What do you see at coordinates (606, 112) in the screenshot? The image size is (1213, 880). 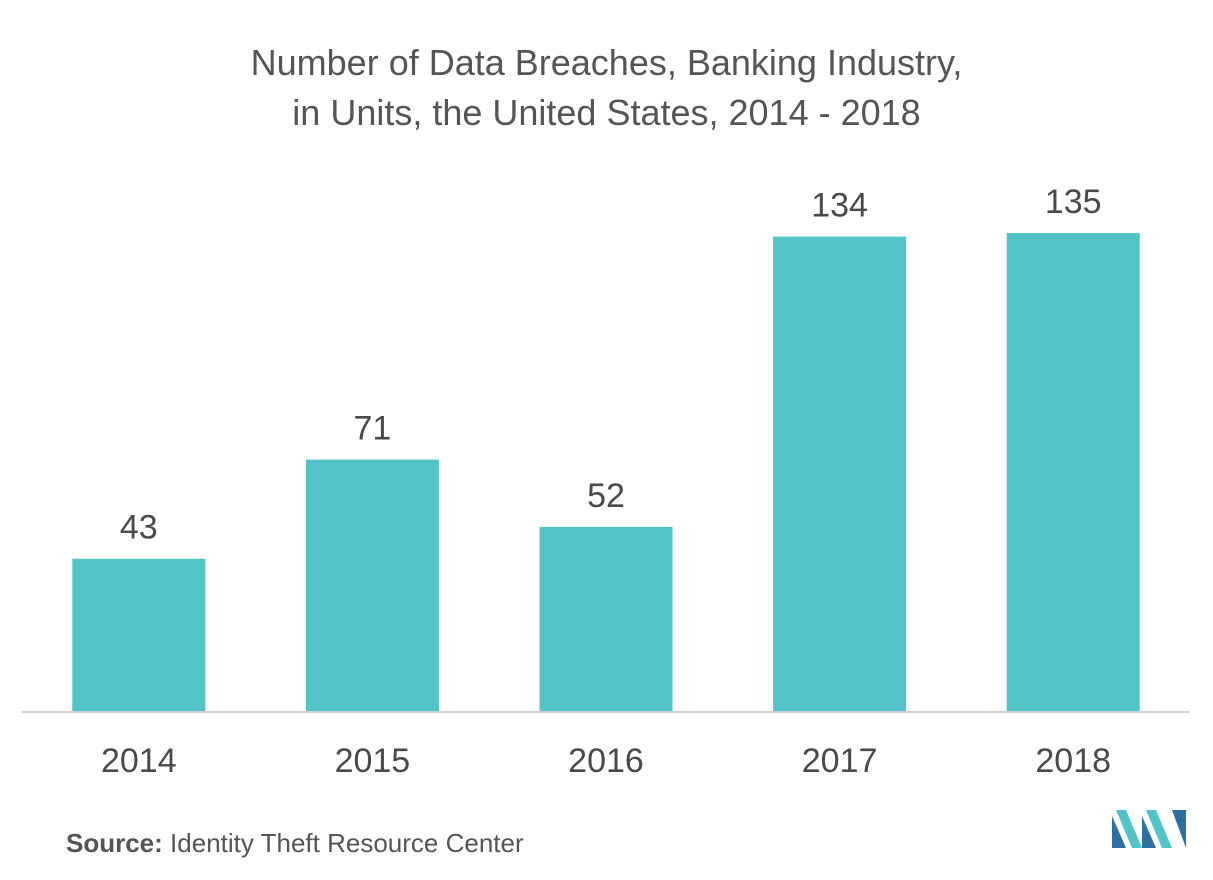 I see `chart-title-line-2: in Units, the United States, 2014 - 2018` at bounding box center [606, 112].